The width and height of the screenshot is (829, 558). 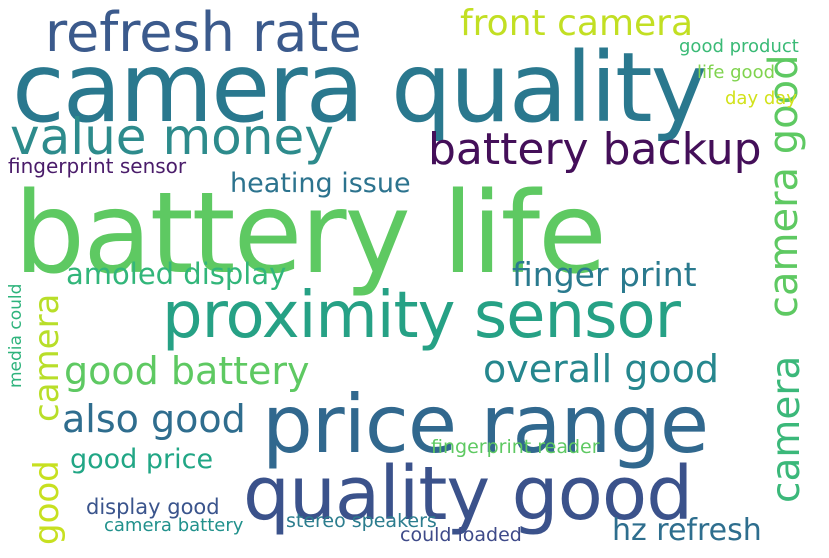 What do you see at coordinates (736, 72) in the screenshot?
I see `word-life-good: life good` at bounding box center [736, 72].